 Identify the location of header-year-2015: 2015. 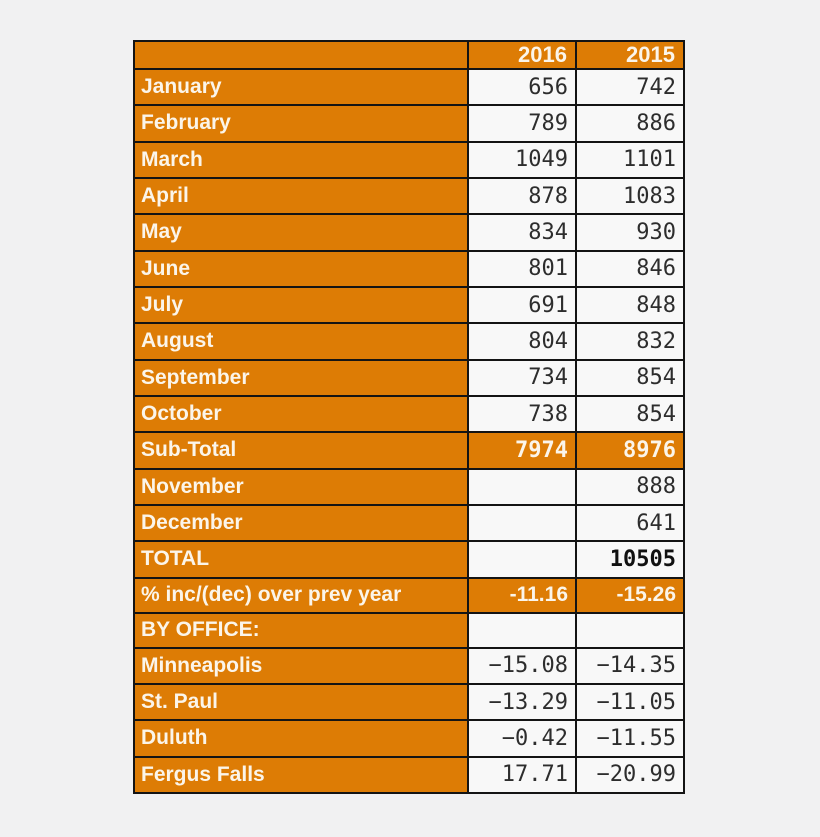
(630, 55).